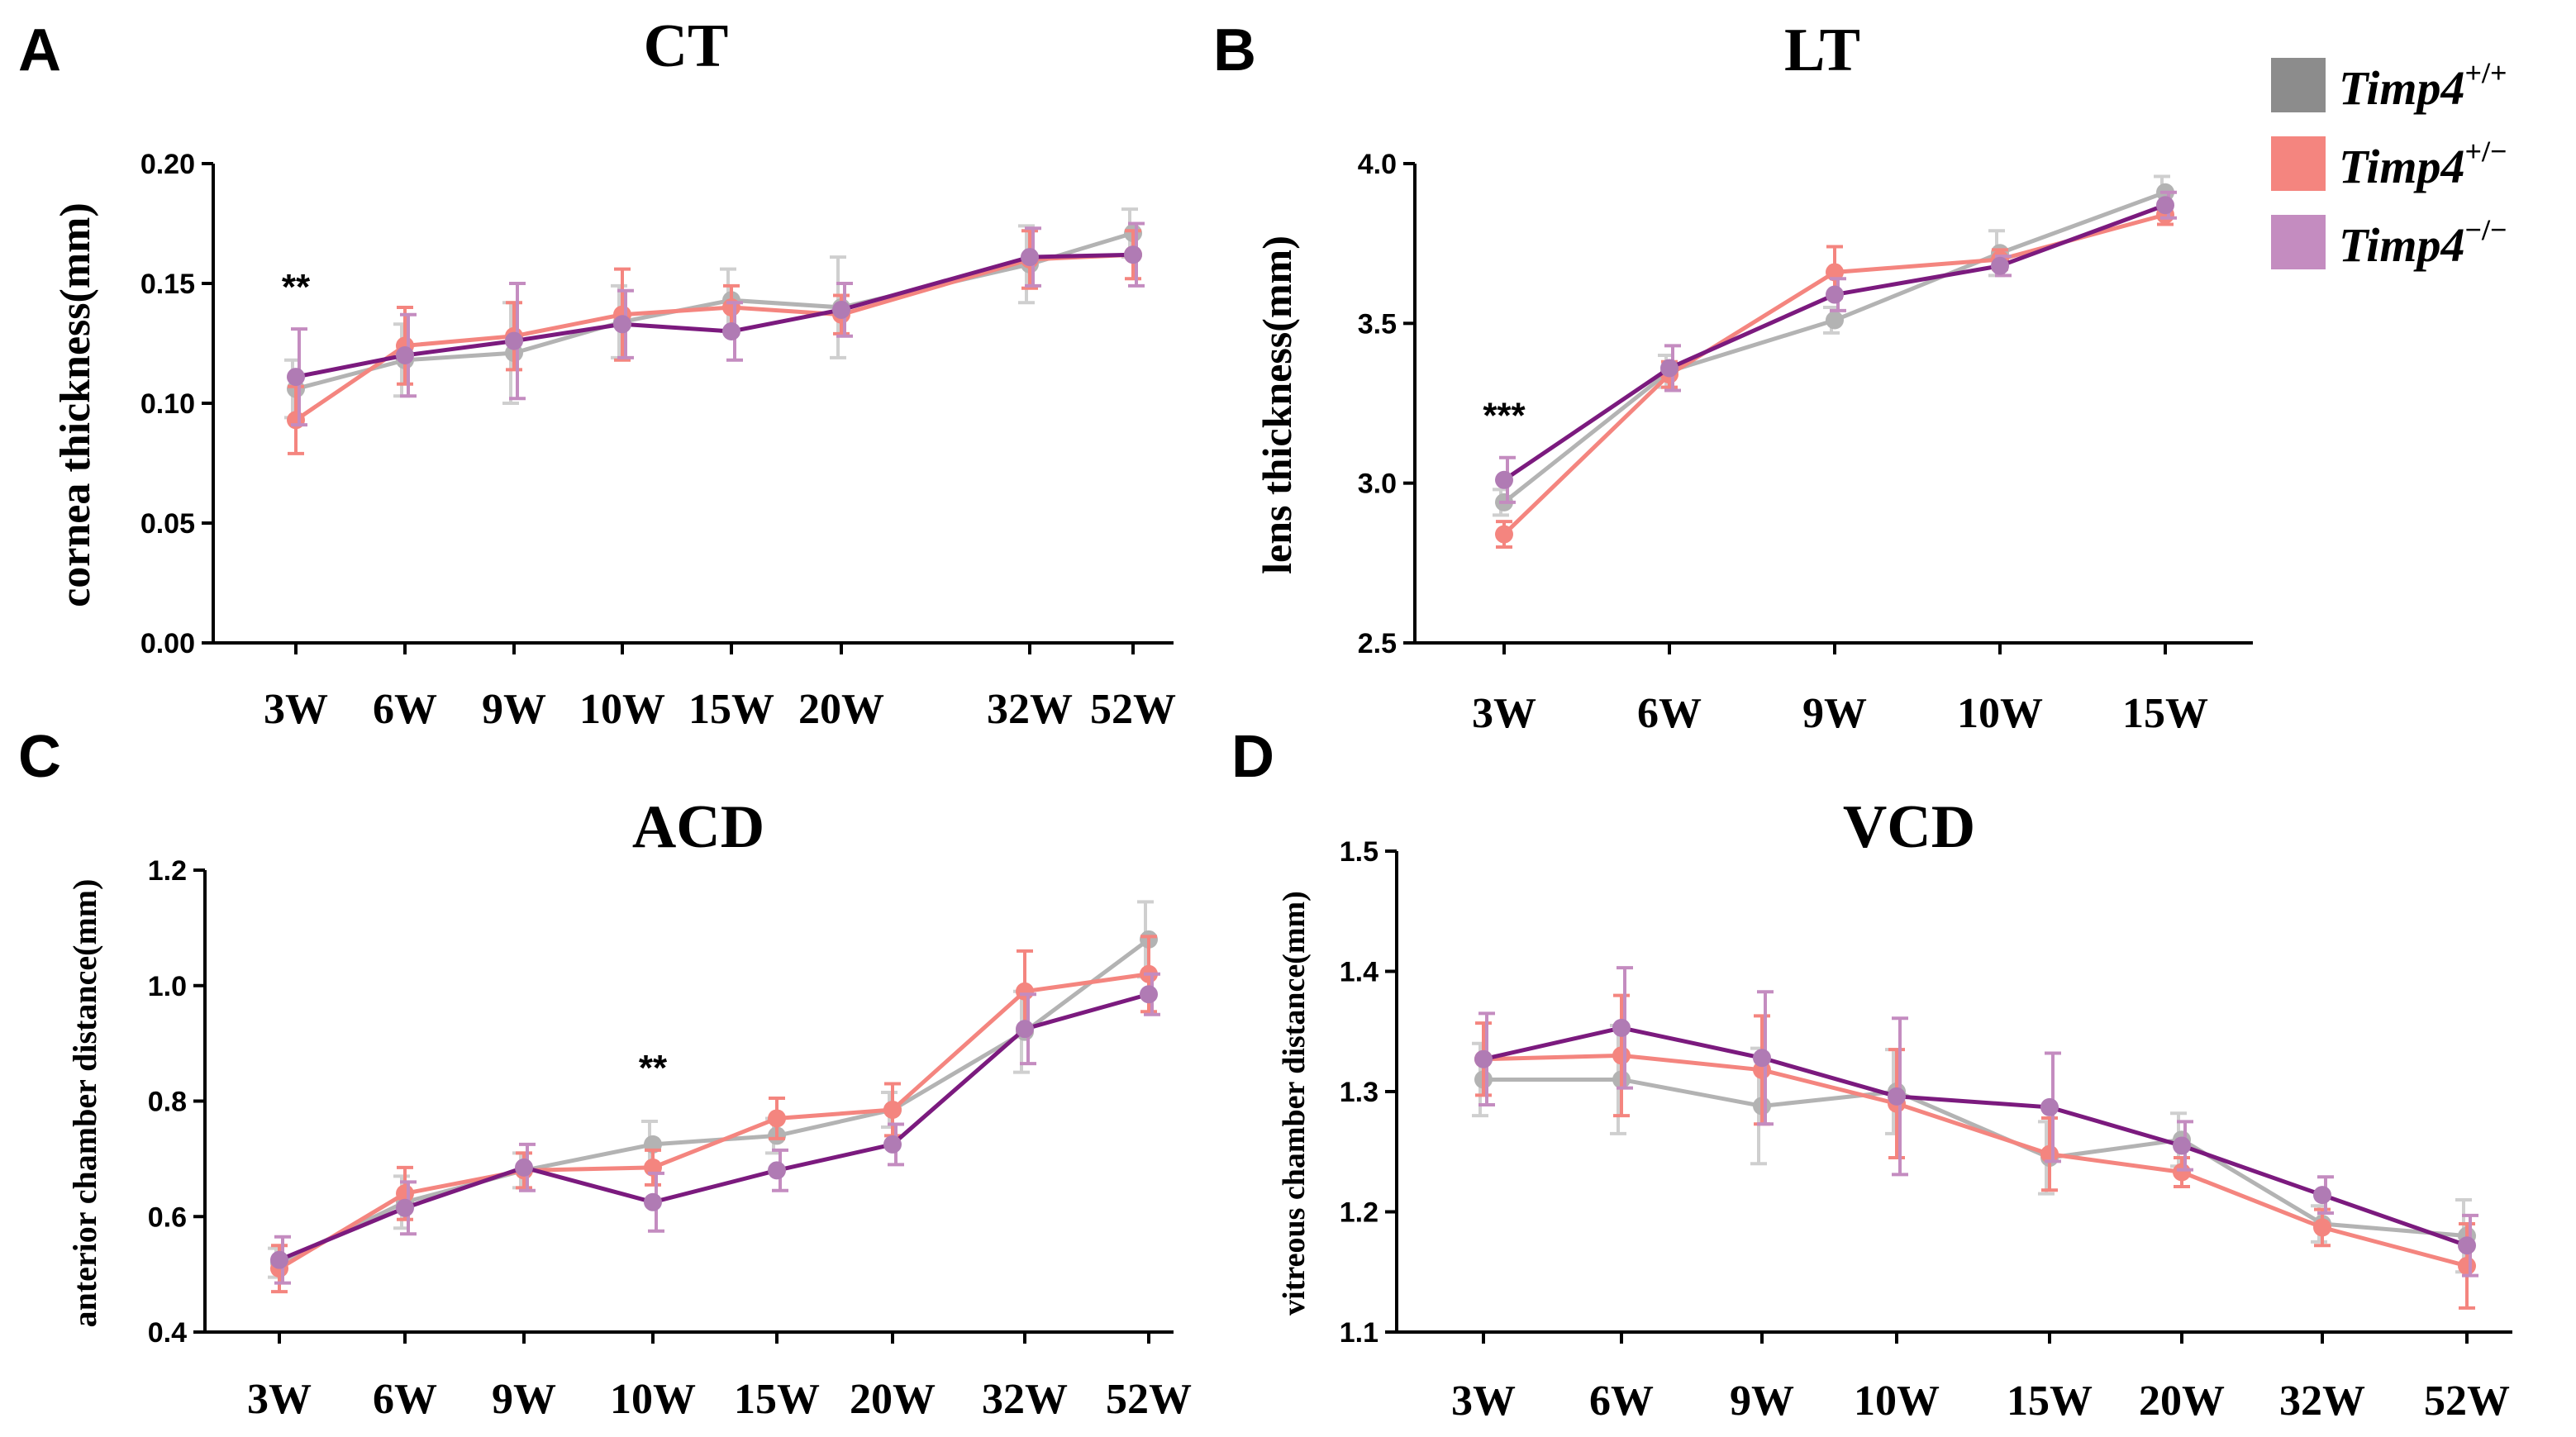  I want to click on legend-label: Timp4+/−, so click(2423, 164).